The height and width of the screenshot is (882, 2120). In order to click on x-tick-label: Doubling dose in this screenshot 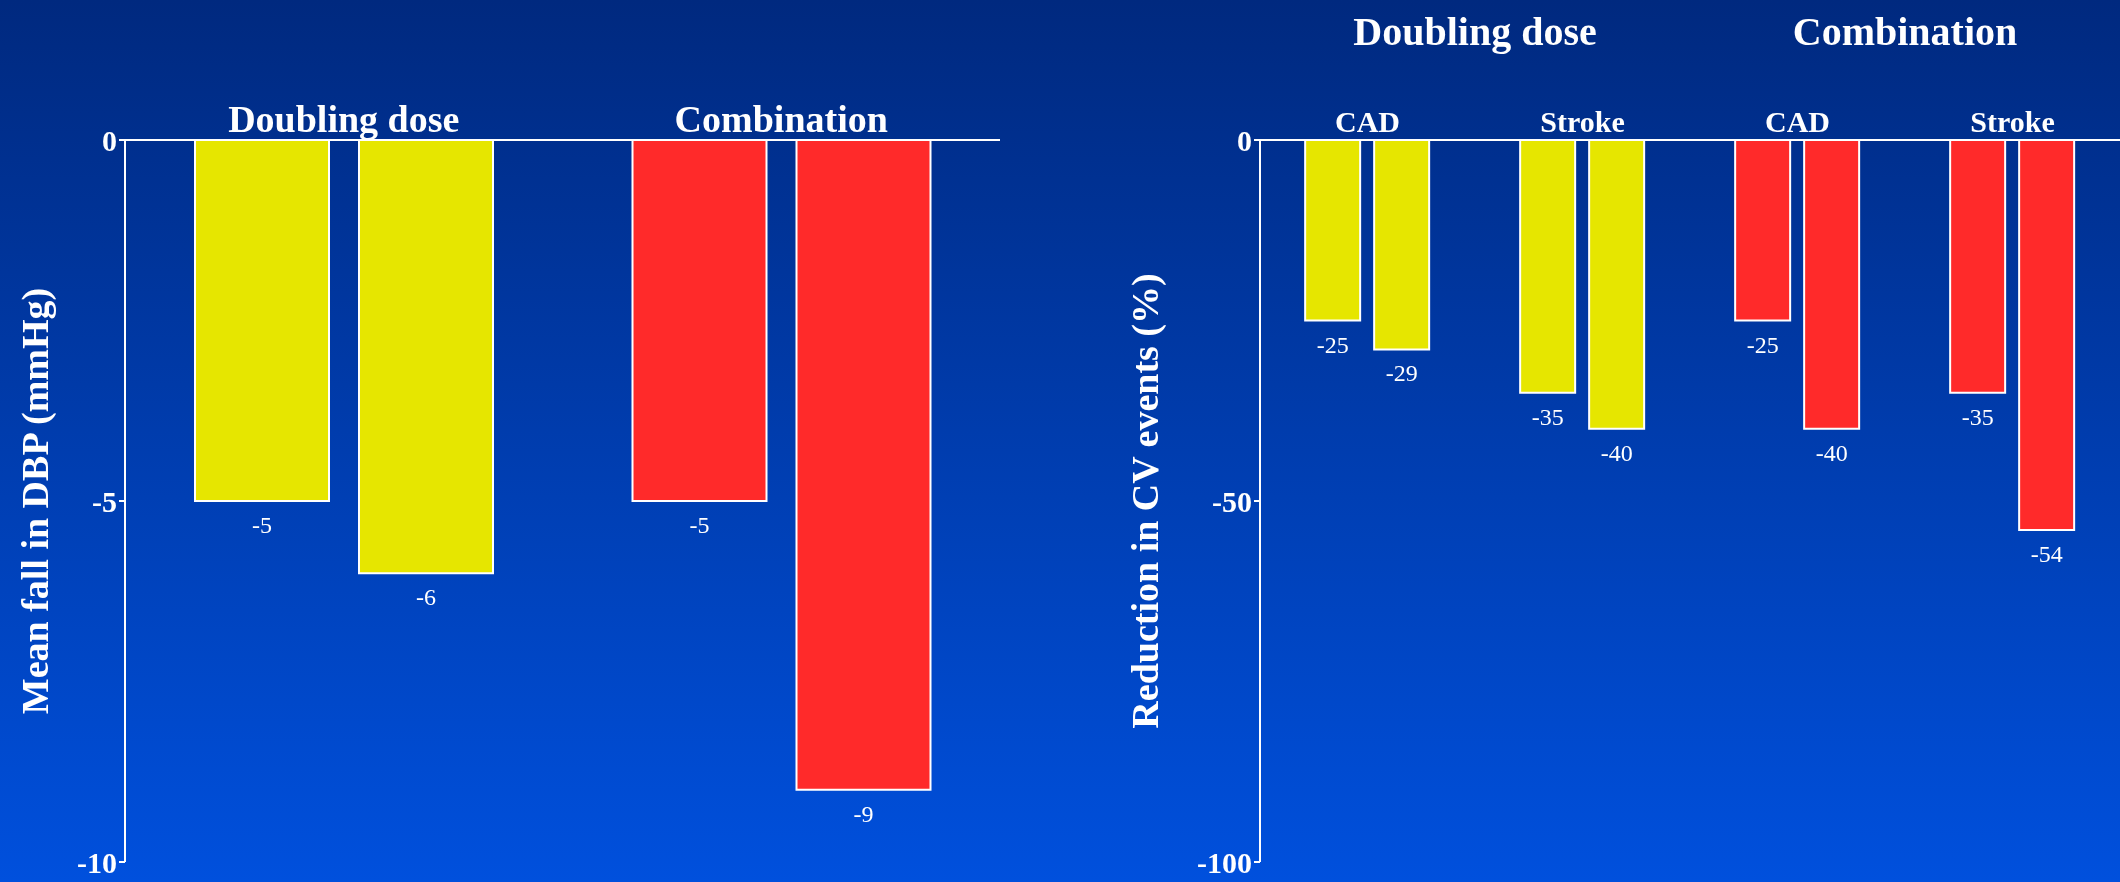, I will do `click(344, 119)`.